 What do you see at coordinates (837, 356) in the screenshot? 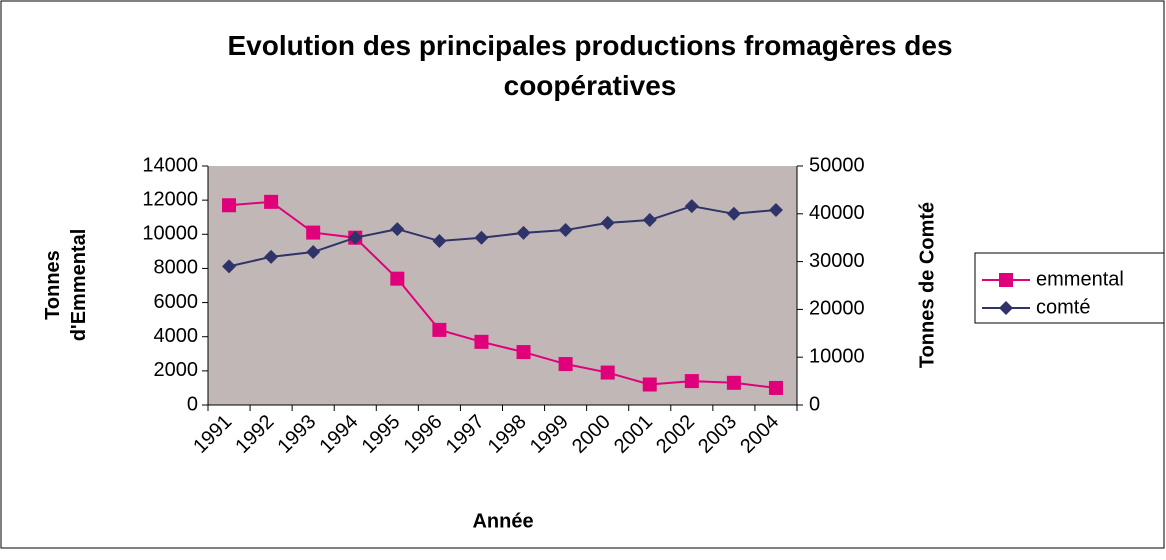
I see `y2-tick-label: 10000` at bounding box center [837, 356].